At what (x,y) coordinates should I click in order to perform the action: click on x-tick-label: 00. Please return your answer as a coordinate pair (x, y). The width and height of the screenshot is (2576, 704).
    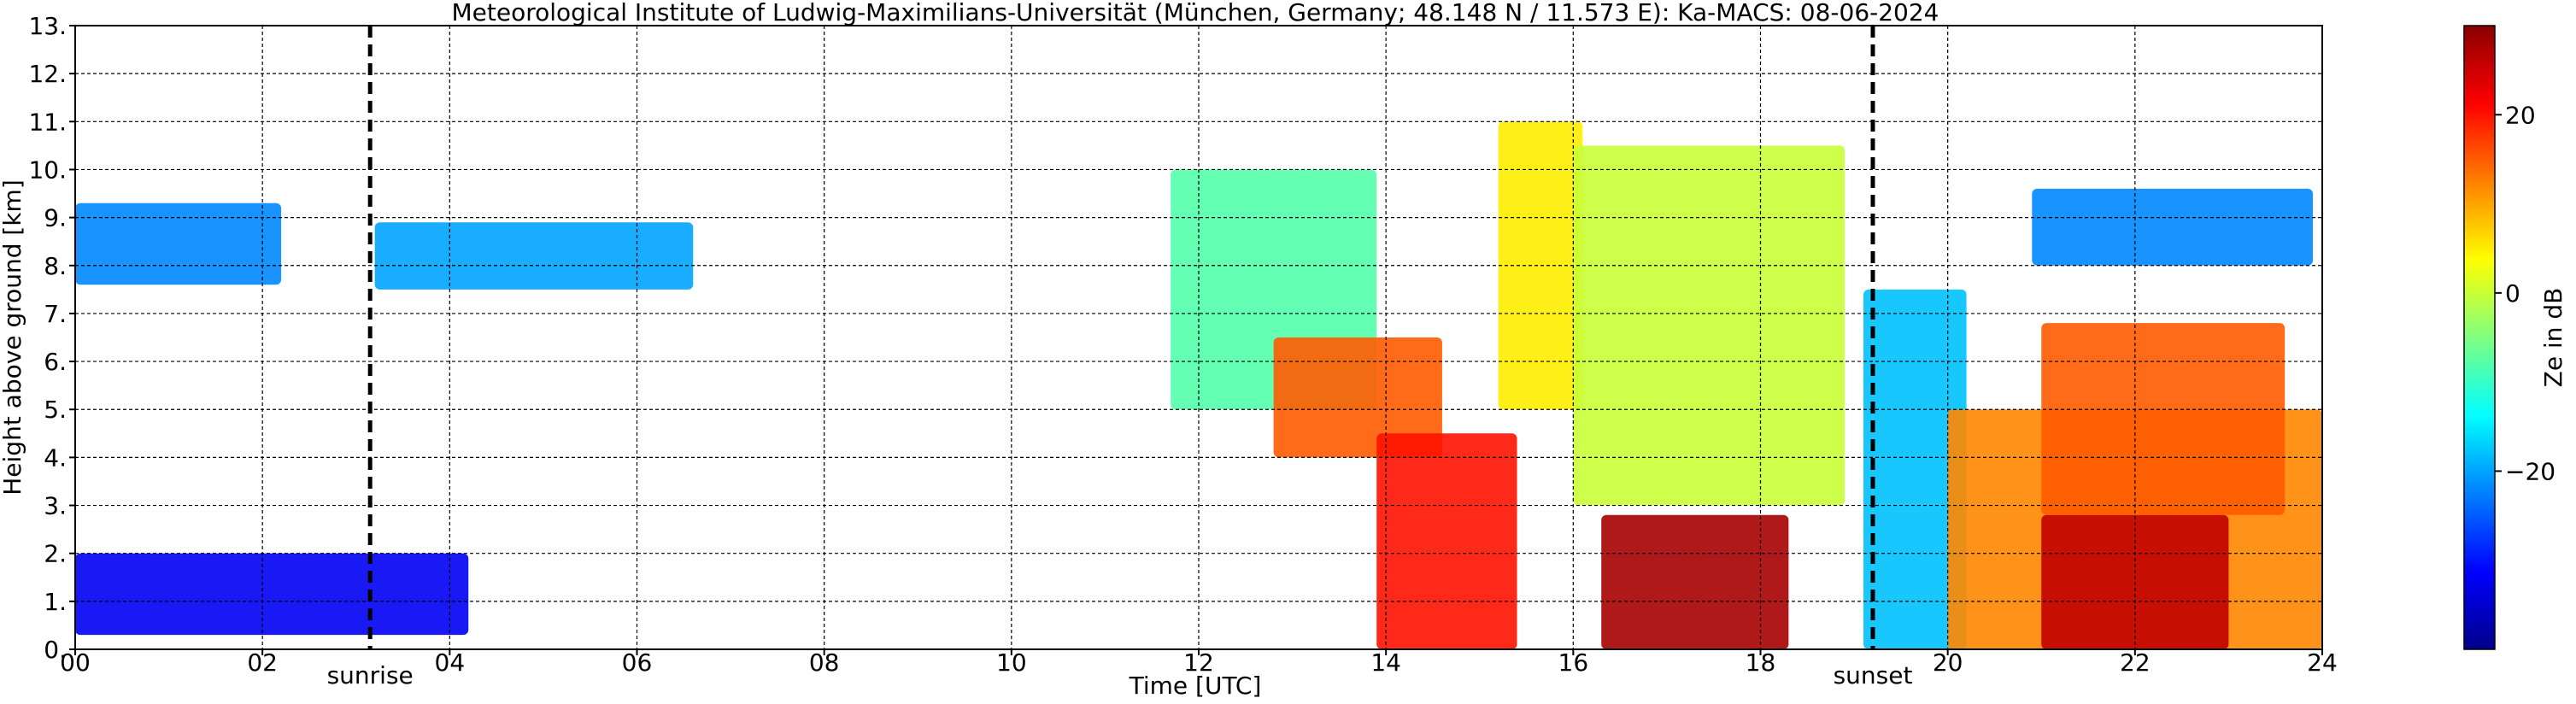
    Looking at the image, I should click on (75, 662).